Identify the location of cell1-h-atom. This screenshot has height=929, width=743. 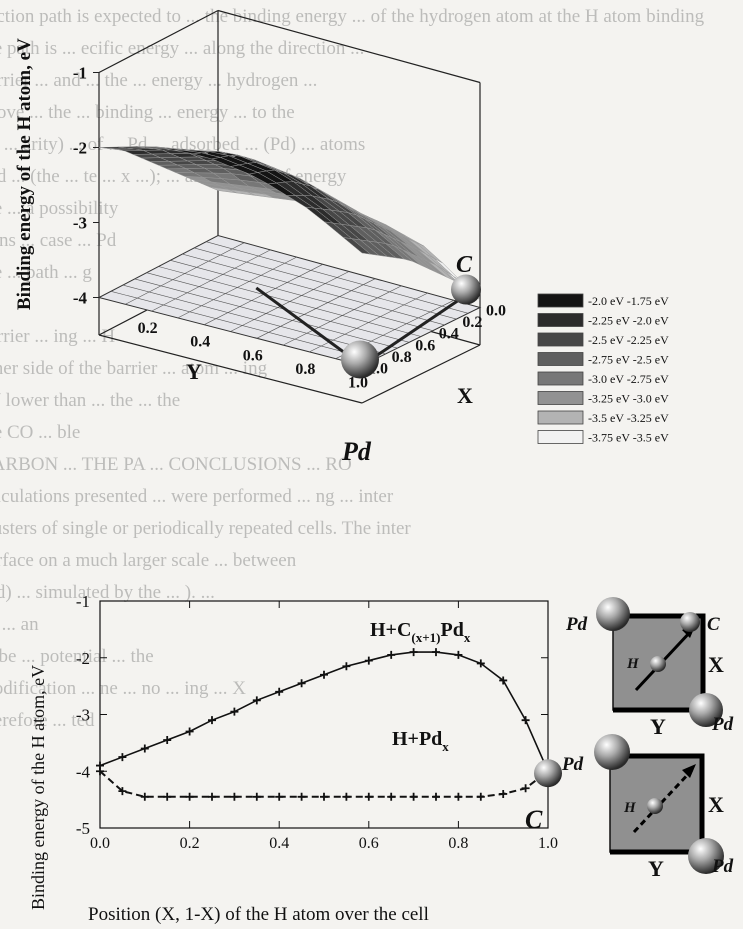
(658, 664).